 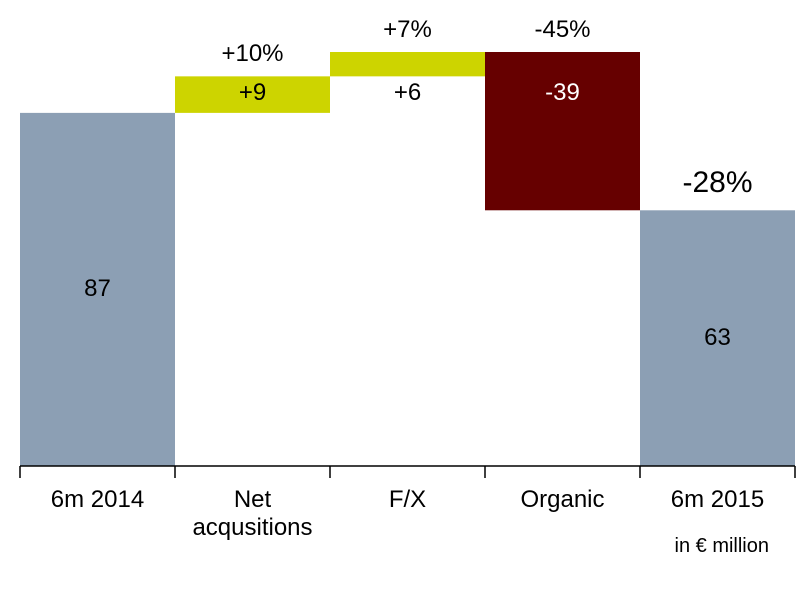 I want to click on x-tick-label: 6m 2014, so click(x=97, y=499).